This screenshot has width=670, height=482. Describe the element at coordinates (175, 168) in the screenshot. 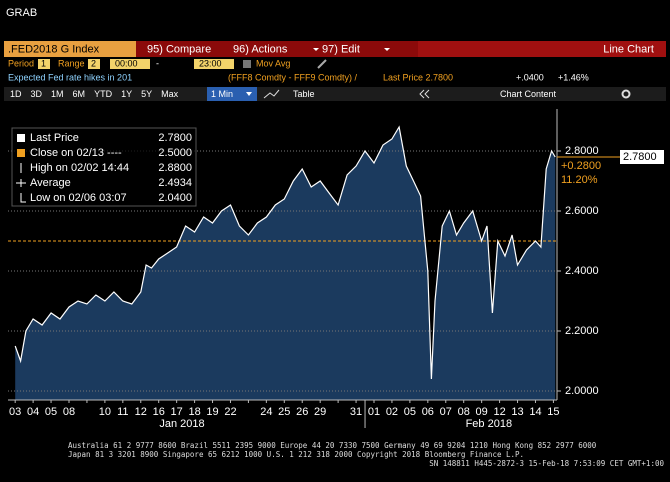

I see `legend-value: 2.8800` at that location.